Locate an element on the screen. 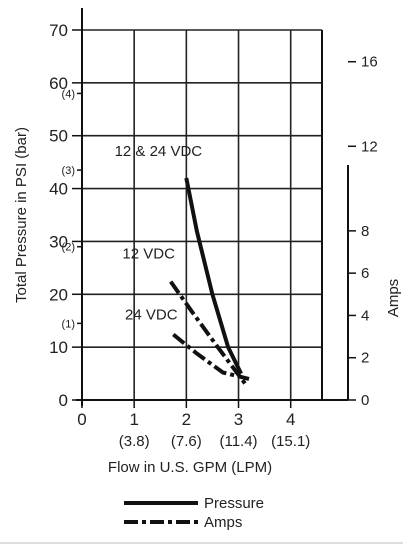 Image resolution: width=403 pixels, height=546 pixels. x-tick-sublabel: (7.6) is located at coordinates (186, 441).